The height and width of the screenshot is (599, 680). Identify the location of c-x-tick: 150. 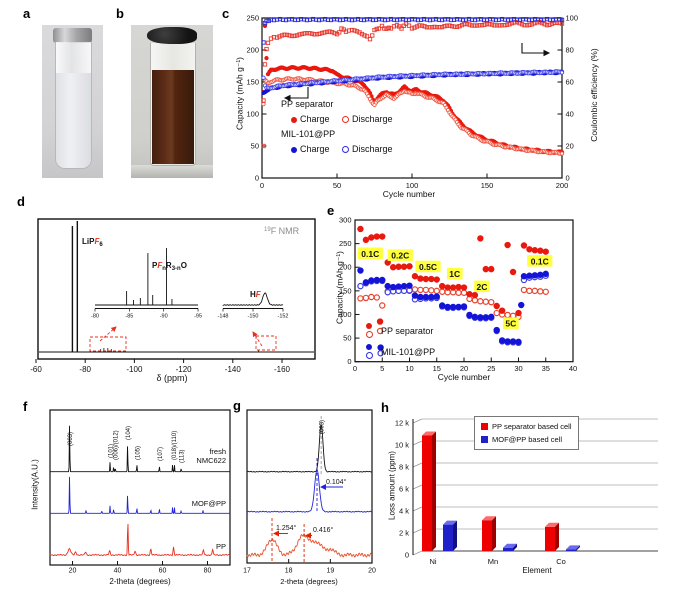
(487, 185).